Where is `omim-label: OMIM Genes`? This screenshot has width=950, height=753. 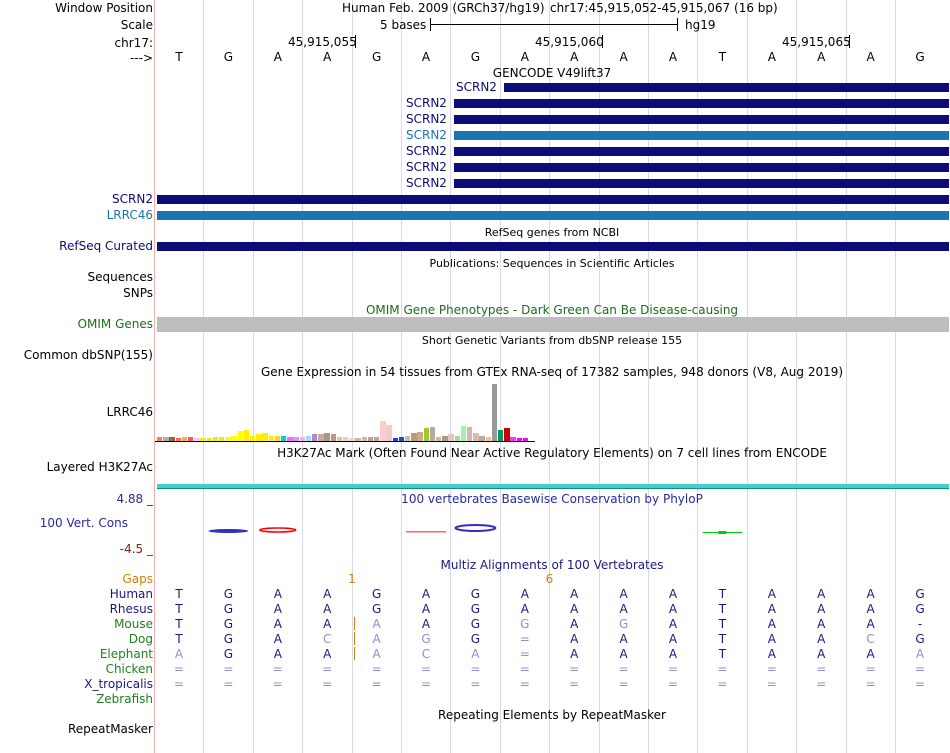
omim-label: OMIM Genes is located at coordinates (115, 324).